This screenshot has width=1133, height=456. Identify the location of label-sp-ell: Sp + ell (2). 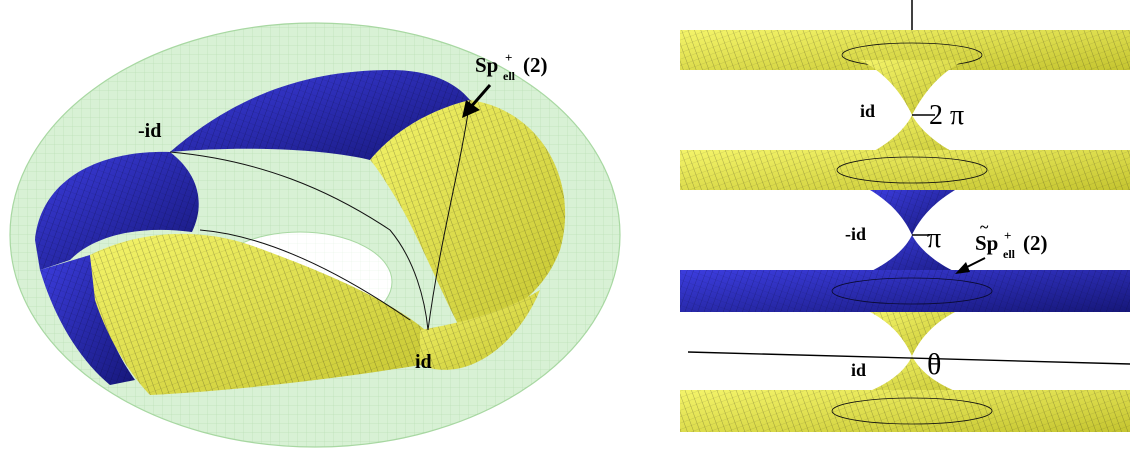
(511, 66).